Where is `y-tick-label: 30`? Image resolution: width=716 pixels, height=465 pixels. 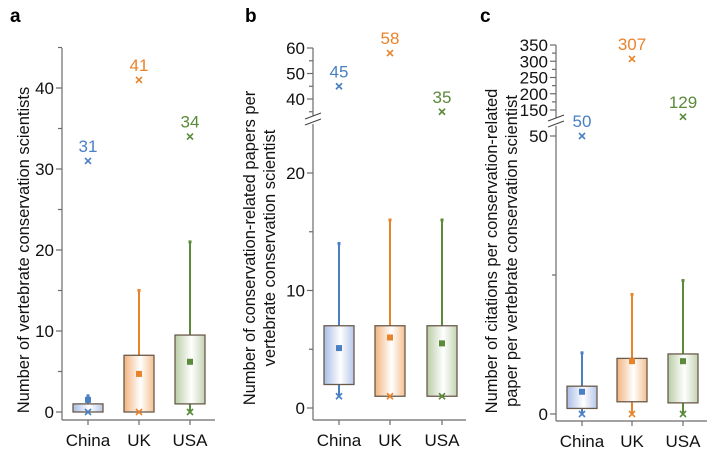
y-tick-label: 30 is located at coordinates (44, 169).